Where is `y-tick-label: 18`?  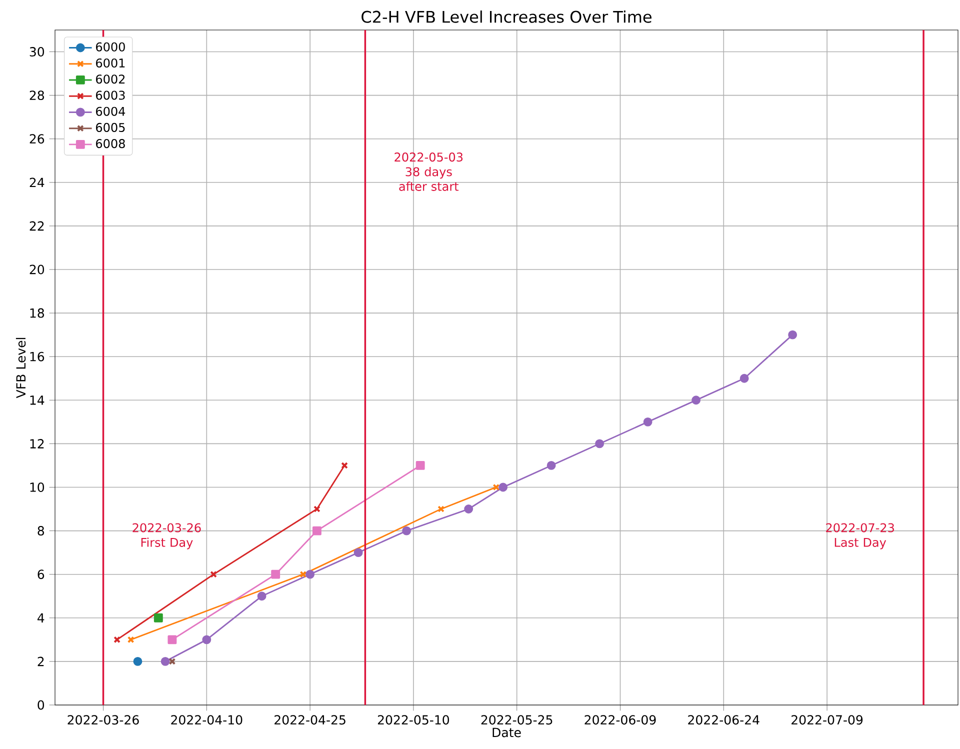
y-tick-label: 18 is located at coordinates (37, 313).